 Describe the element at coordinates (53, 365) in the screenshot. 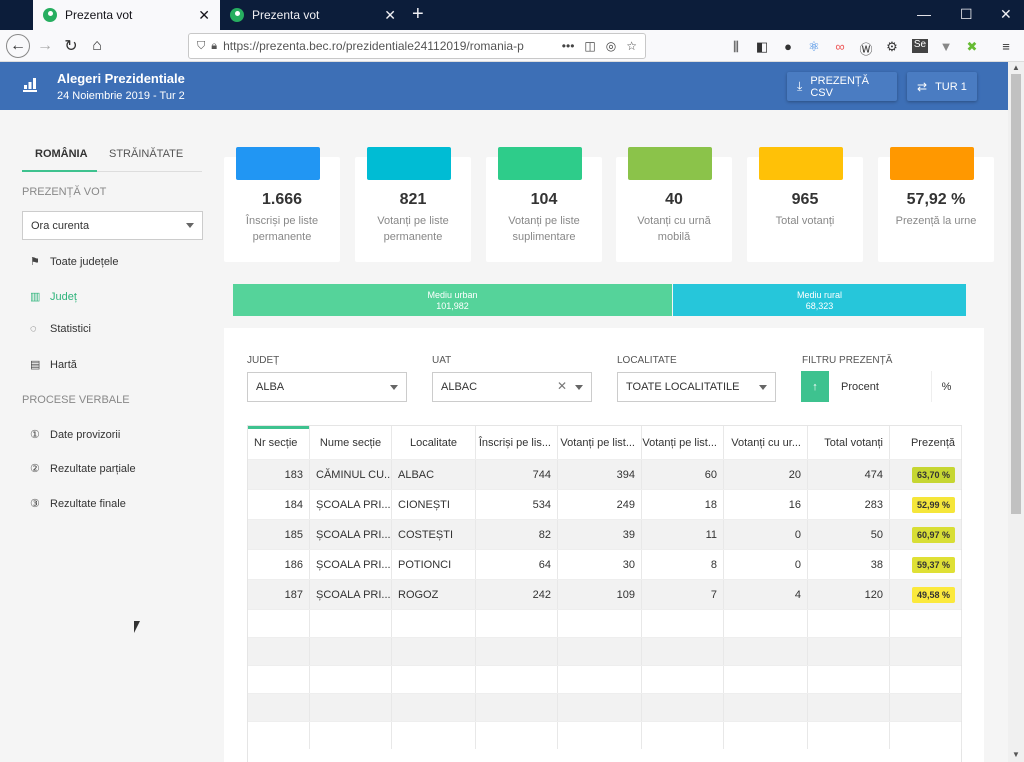

I see `sidebar-item-harta: ▤ Hartă` at that location.